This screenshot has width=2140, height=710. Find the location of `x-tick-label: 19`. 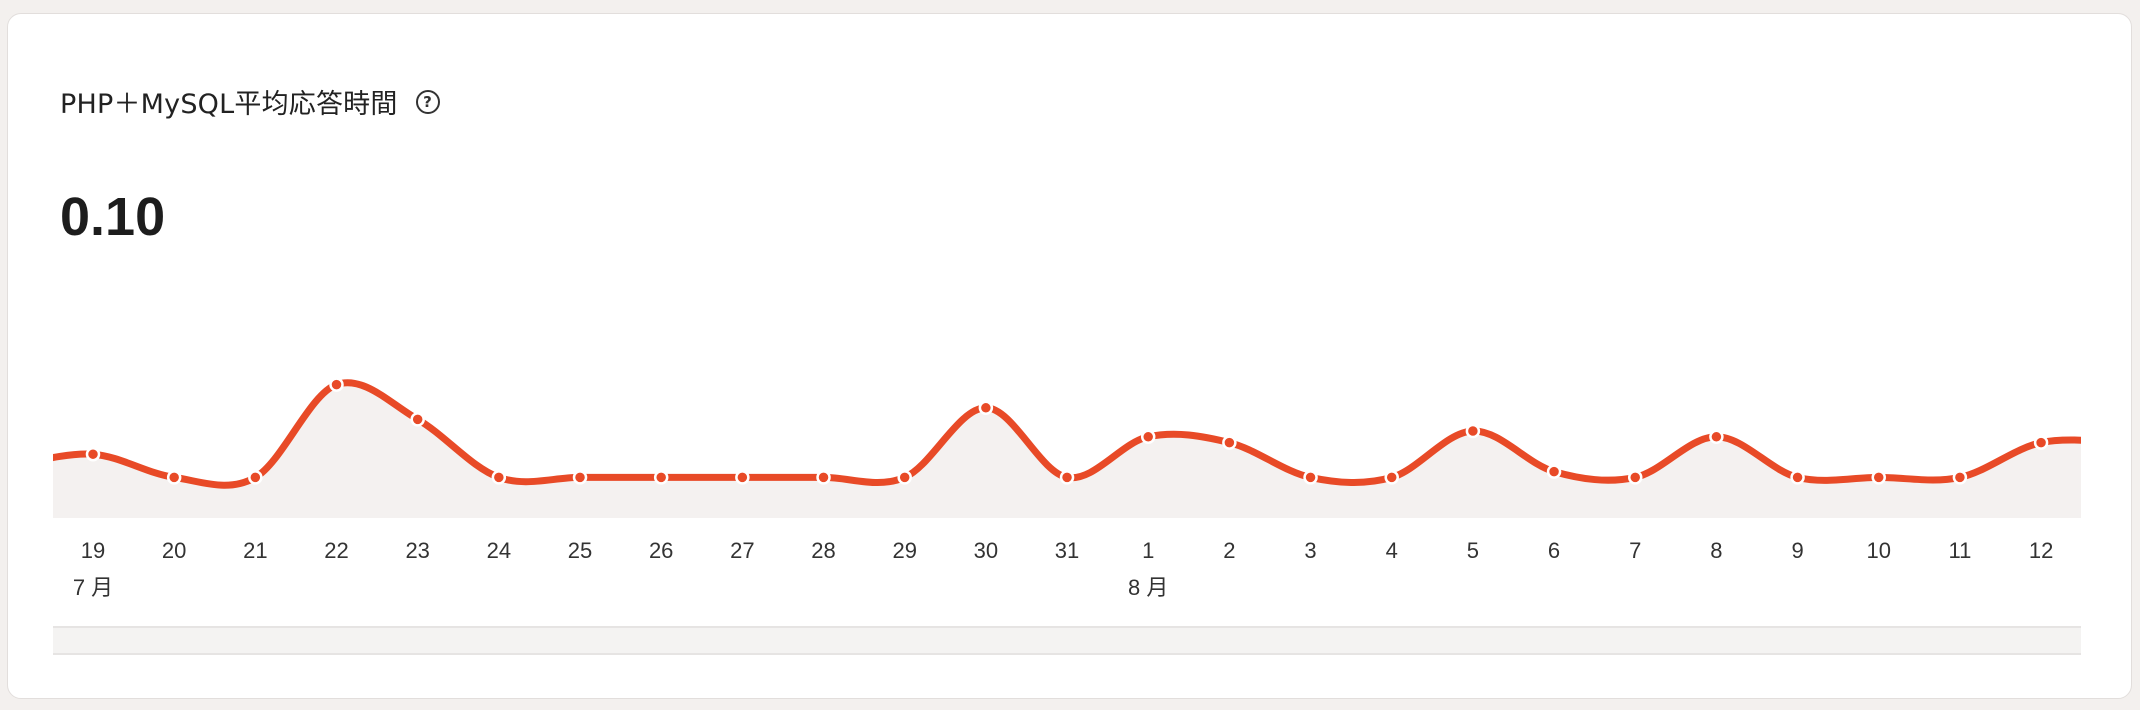

x-tick-label: 19 is located at coordinates (93, 550).